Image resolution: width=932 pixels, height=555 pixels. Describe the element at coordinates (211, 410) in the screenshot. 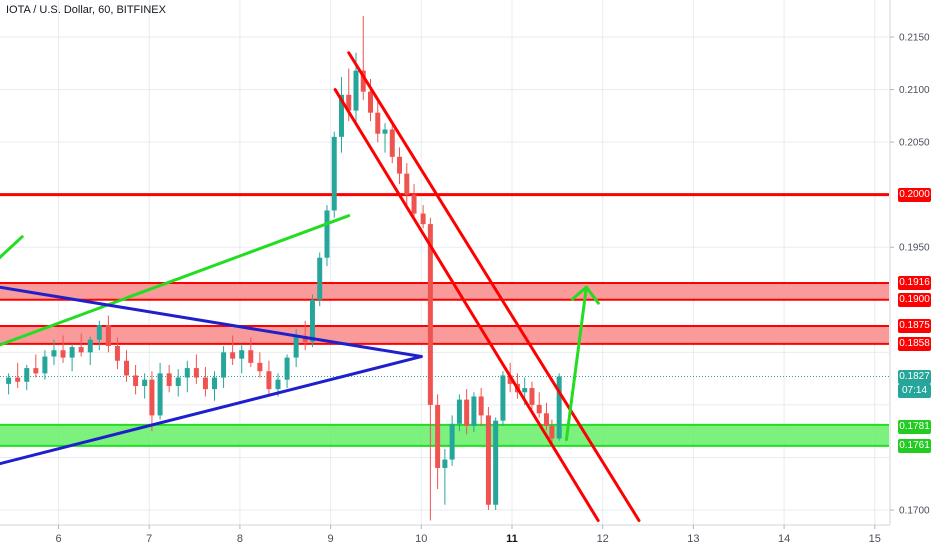

I see `blue-lower-line` at that location.